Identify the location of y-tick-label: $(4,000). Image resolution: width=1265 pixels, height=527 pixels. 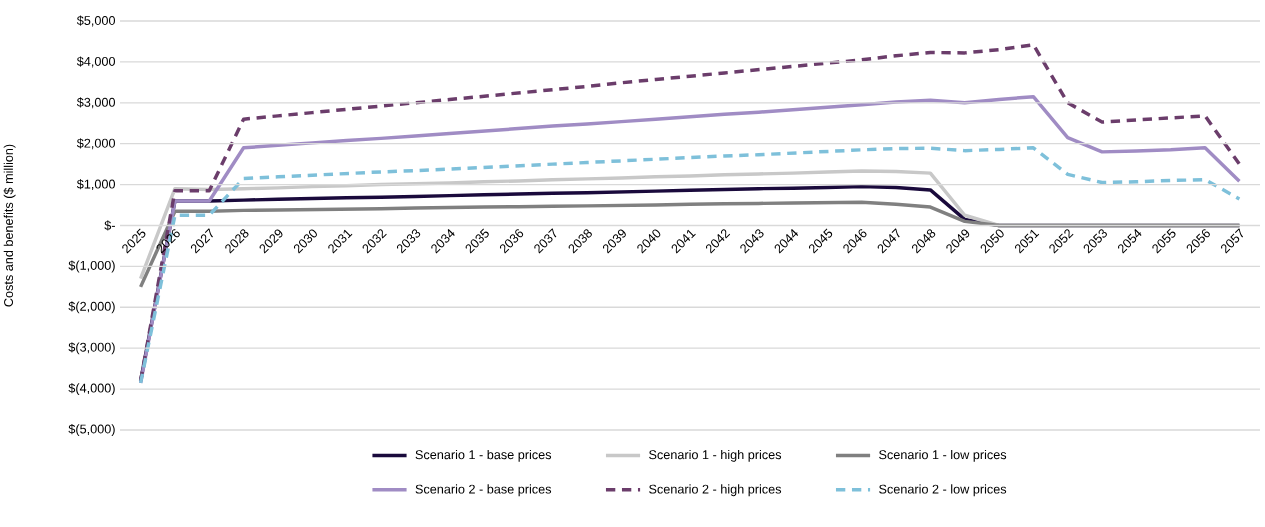
(91, 389).